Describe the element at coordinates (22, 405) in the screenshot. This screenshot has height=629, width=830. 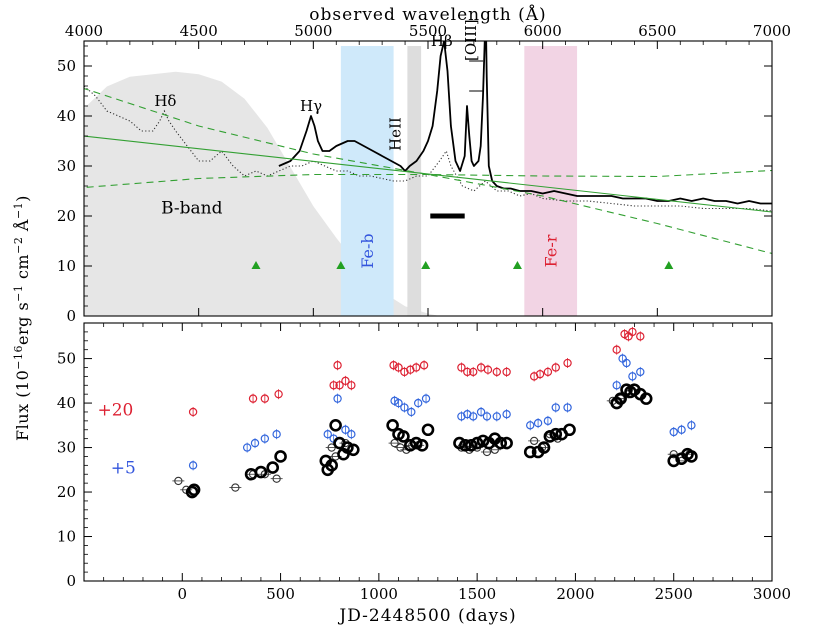
I see `y-label-main: Flux (10` at that location.